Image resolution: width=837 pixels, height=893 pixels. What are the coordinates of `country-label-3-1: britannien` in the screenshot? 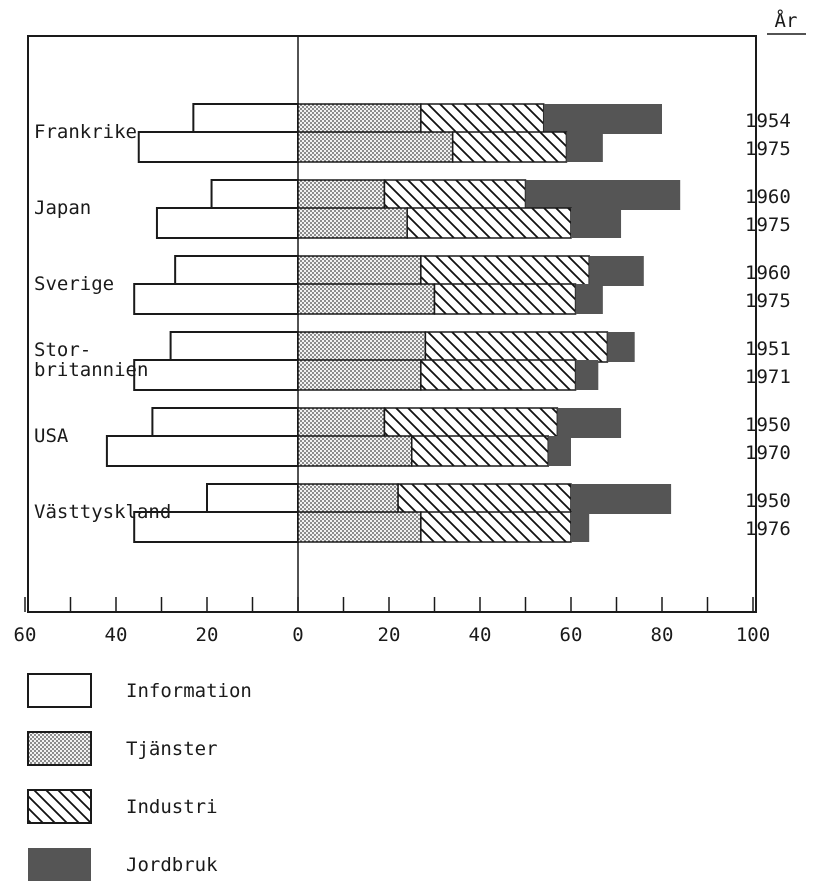 It's located at (91, 370).